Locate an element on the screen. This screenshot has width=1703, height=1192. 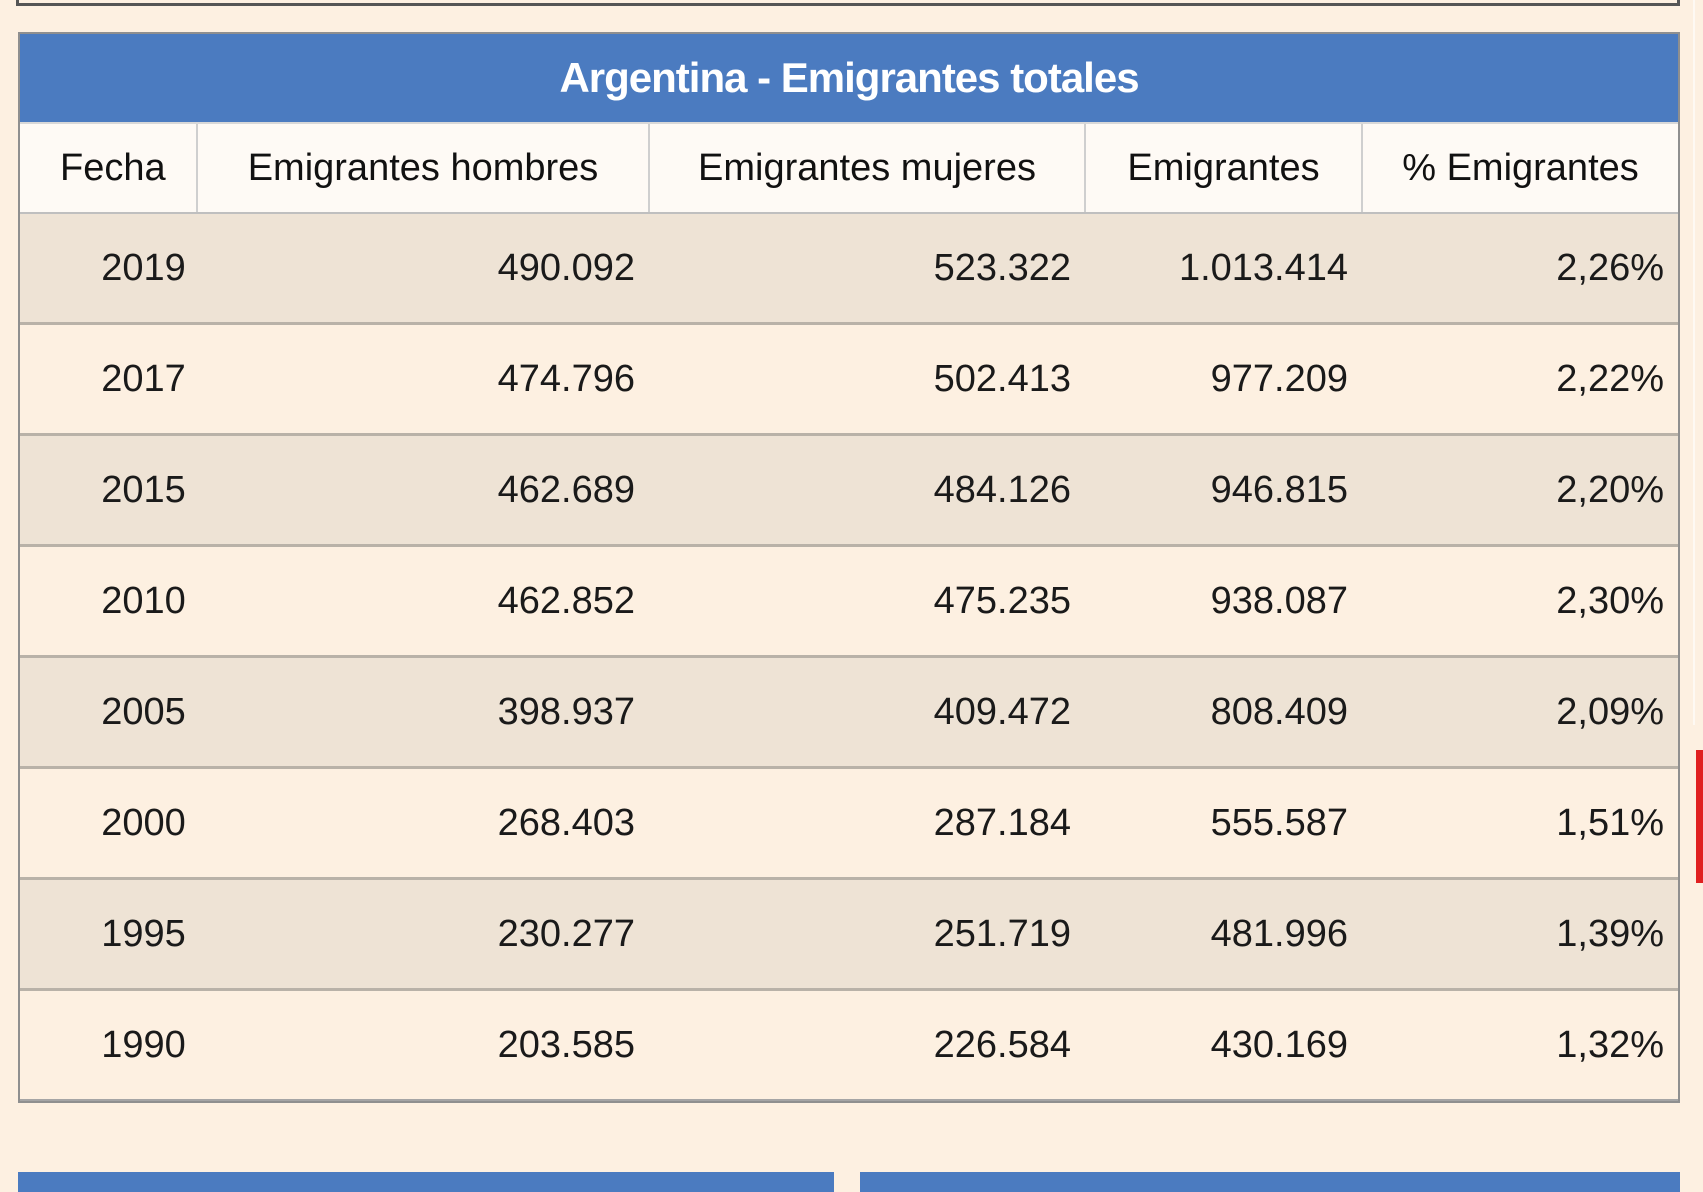
cell-porcentaje-emigrantes: 2,09% is located at coordinates (1520, 712).